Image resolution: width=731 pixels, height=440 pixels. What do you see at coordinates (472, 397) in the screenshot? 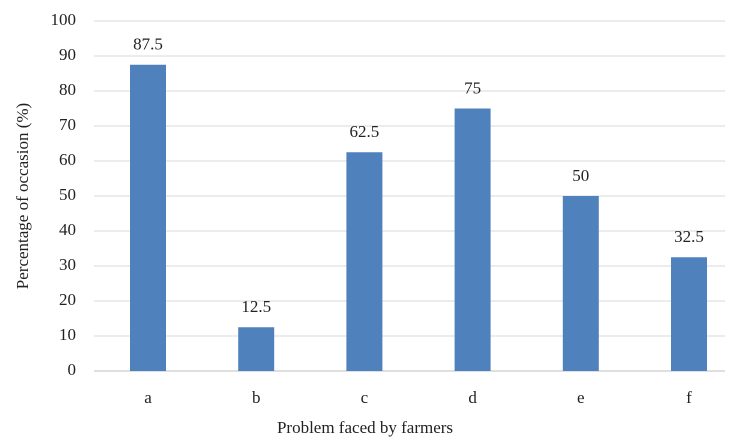
I see `x-tick-label: d` at bounding box center [472, 397].